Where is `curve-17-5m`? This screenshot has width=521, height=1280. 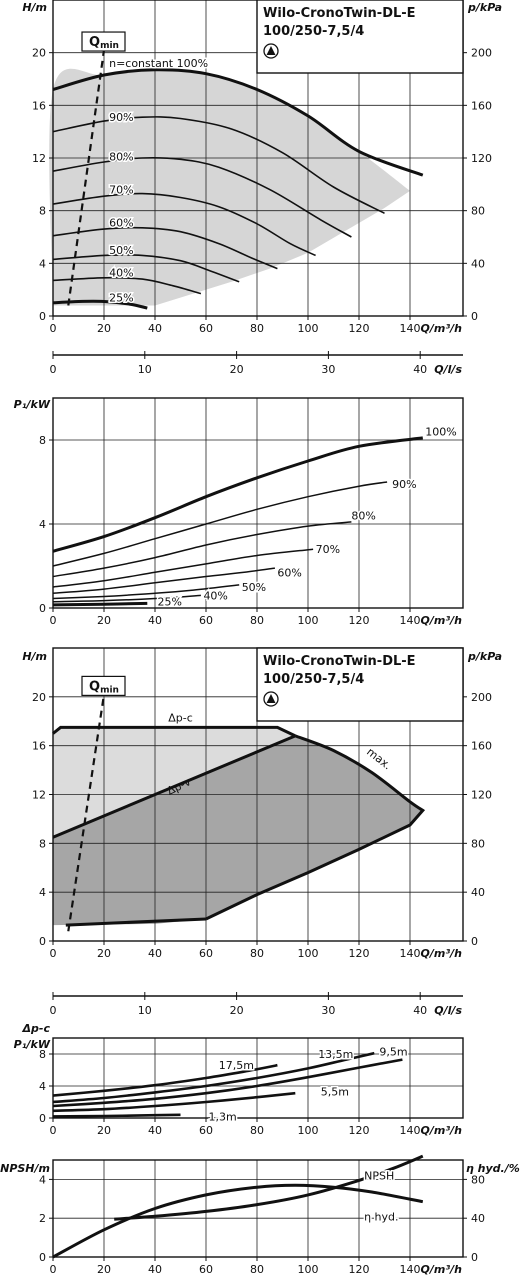
curve-17-5m is located at coordinates (165, 1080).